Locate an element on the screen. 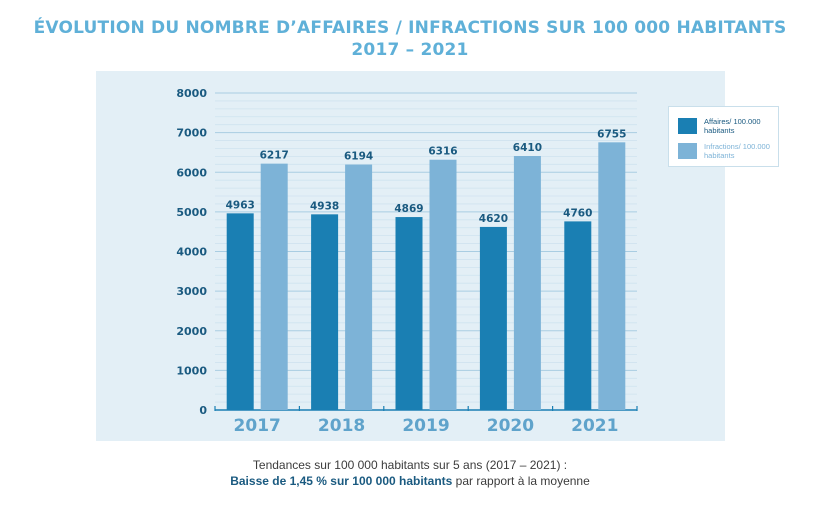  bar-affaires-2017 is located at coordinates (240, 311).